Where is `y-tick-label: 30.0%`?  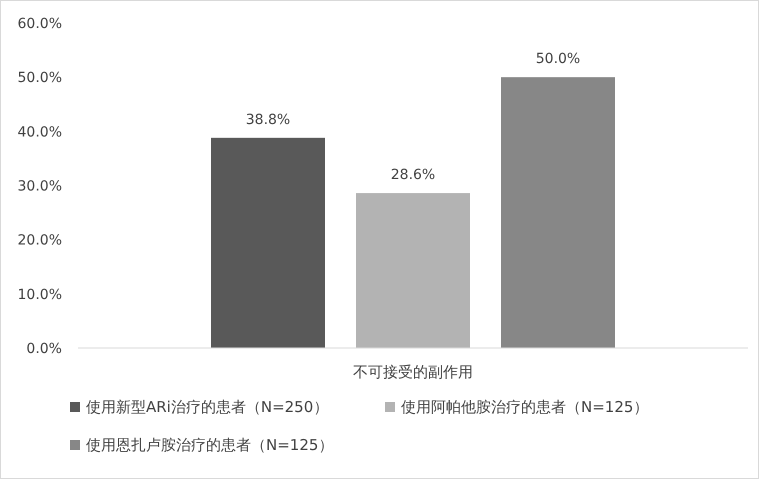 y-tick-label: 30.0% is located at coordinates (40, 186).